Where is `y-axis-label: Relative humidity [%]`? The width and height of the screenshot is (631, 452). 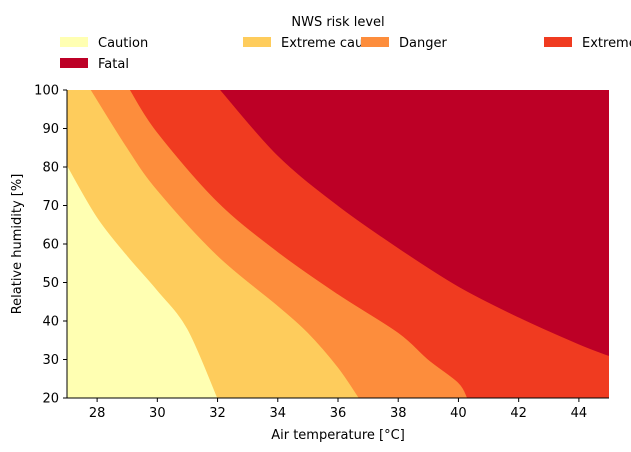 y-axis-label: Relative humidity [%] is located at coordinates (17, 244).